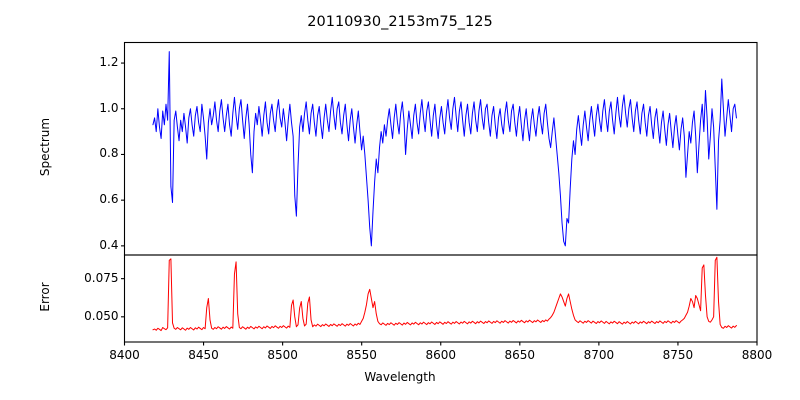 The width and height of the screenshot is (800, 400). What do you see at coordinates (599, 355) in the screenshot?
I see `xtick-label: 8700` at bounding box center [599, 355].